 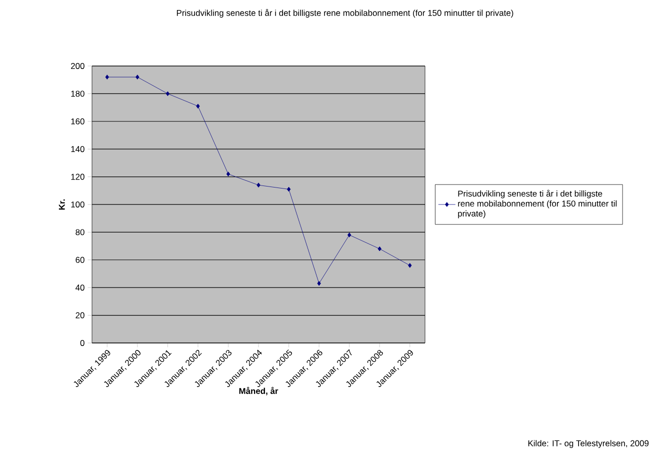 I want to click on y-tick-label: 120, so click(x=77, y=177).